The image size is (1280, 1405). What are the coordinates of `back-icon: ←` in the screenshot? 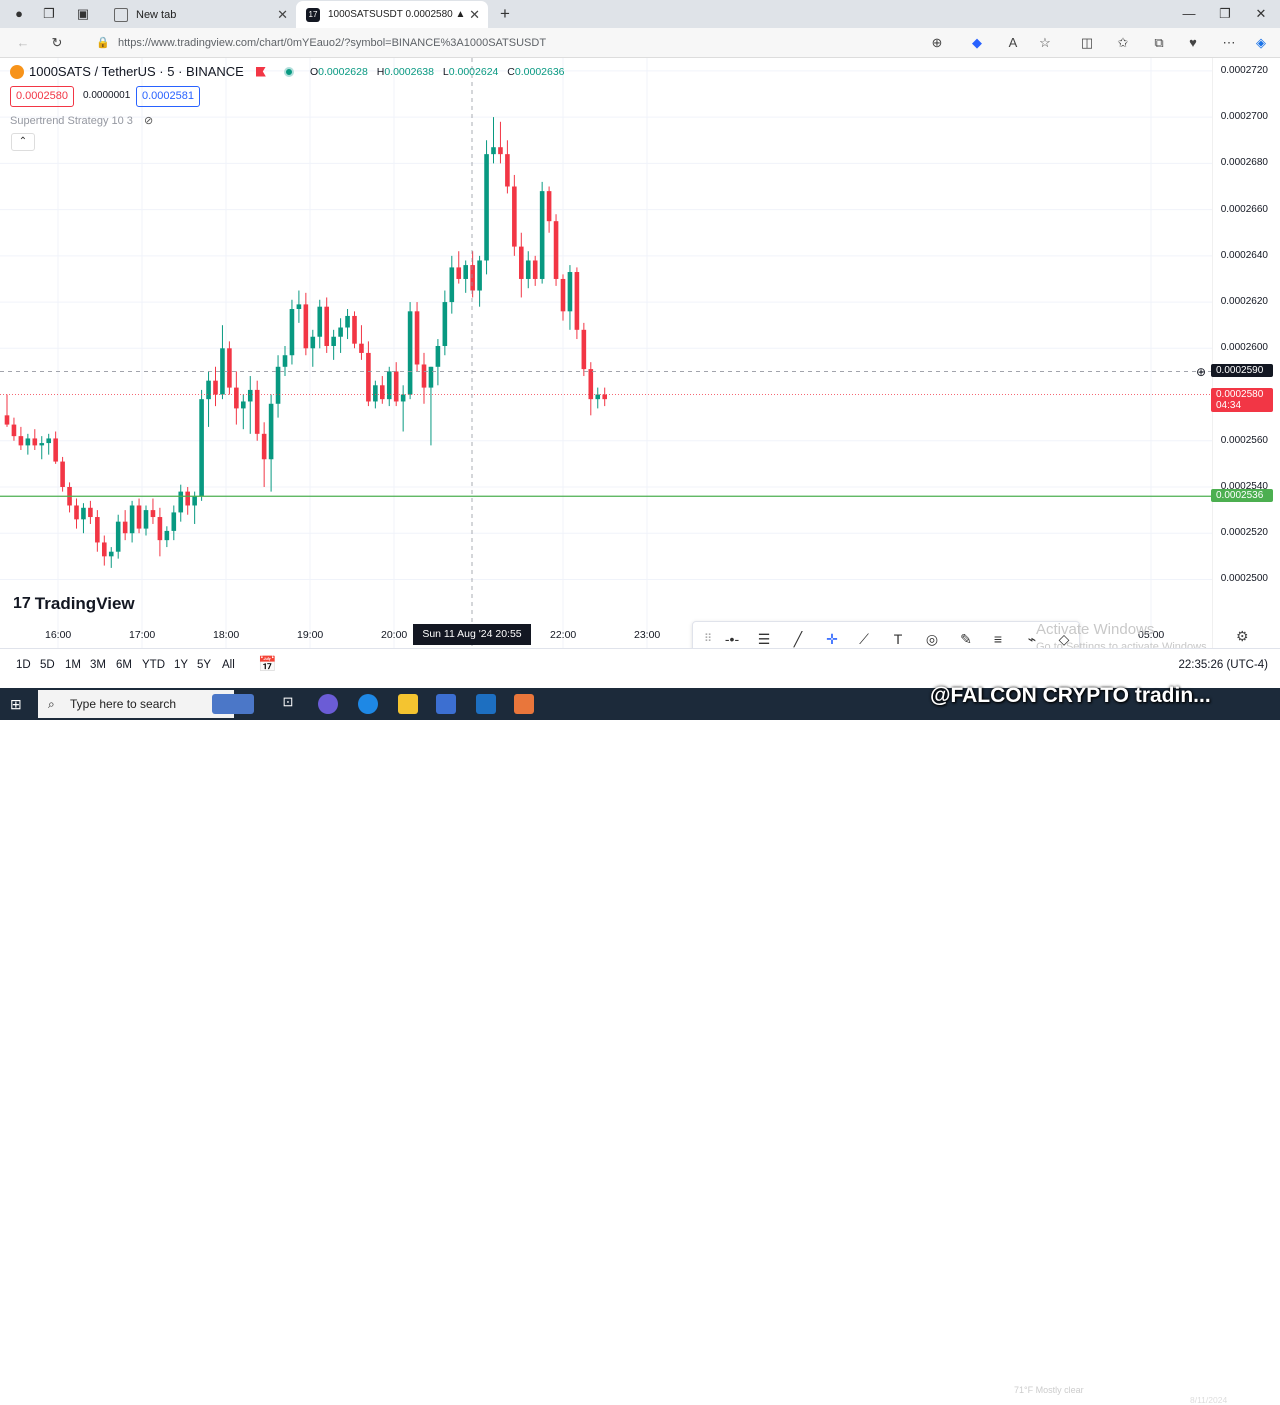 It's located at (23, 42).